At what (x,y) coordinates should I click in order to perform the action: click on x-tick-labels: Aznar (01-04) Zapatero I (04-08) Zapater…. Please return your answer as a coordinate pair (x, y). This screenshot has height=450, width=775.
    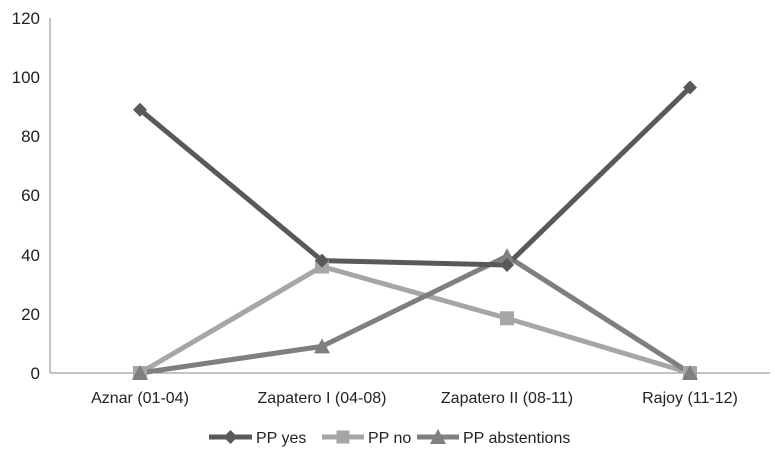
    Looking at the image, I should click on (414, 398).